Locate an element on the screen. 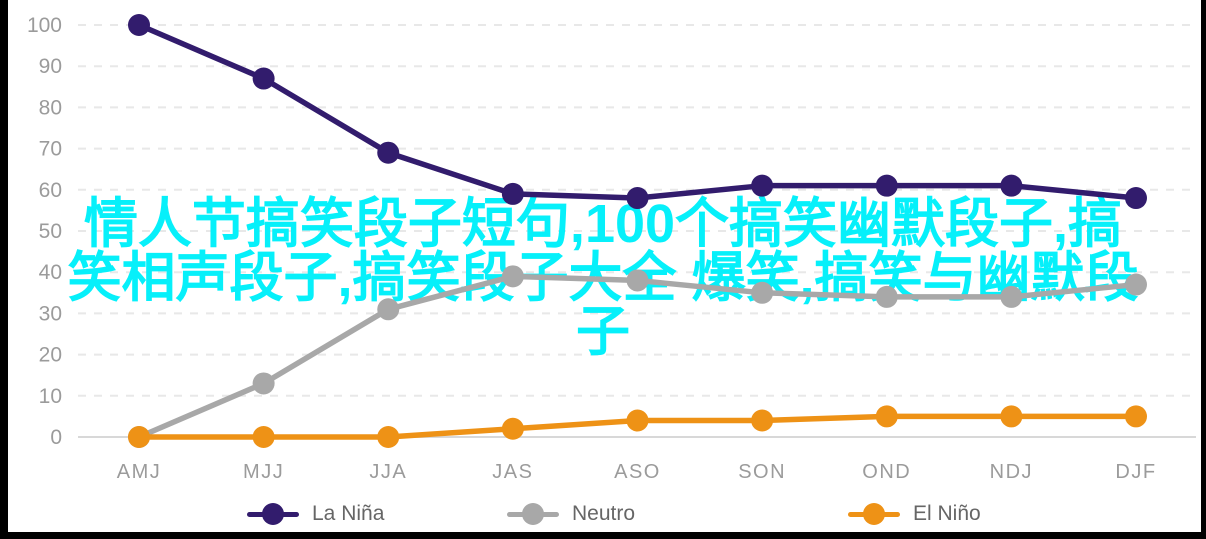 This screenshot has height=539, width=1206. y-tick-label: 100 is located at coordinates (44, 25).